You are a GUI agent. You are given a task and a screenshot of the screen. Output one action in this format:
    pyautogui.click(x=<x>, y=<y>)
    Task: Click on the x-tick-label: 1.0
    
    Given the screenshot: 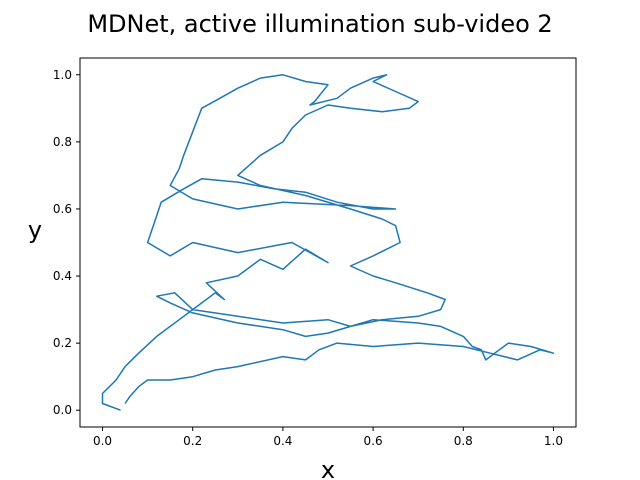 What is the action you would take?
    pyautogui.click(x=553, y=441)
    